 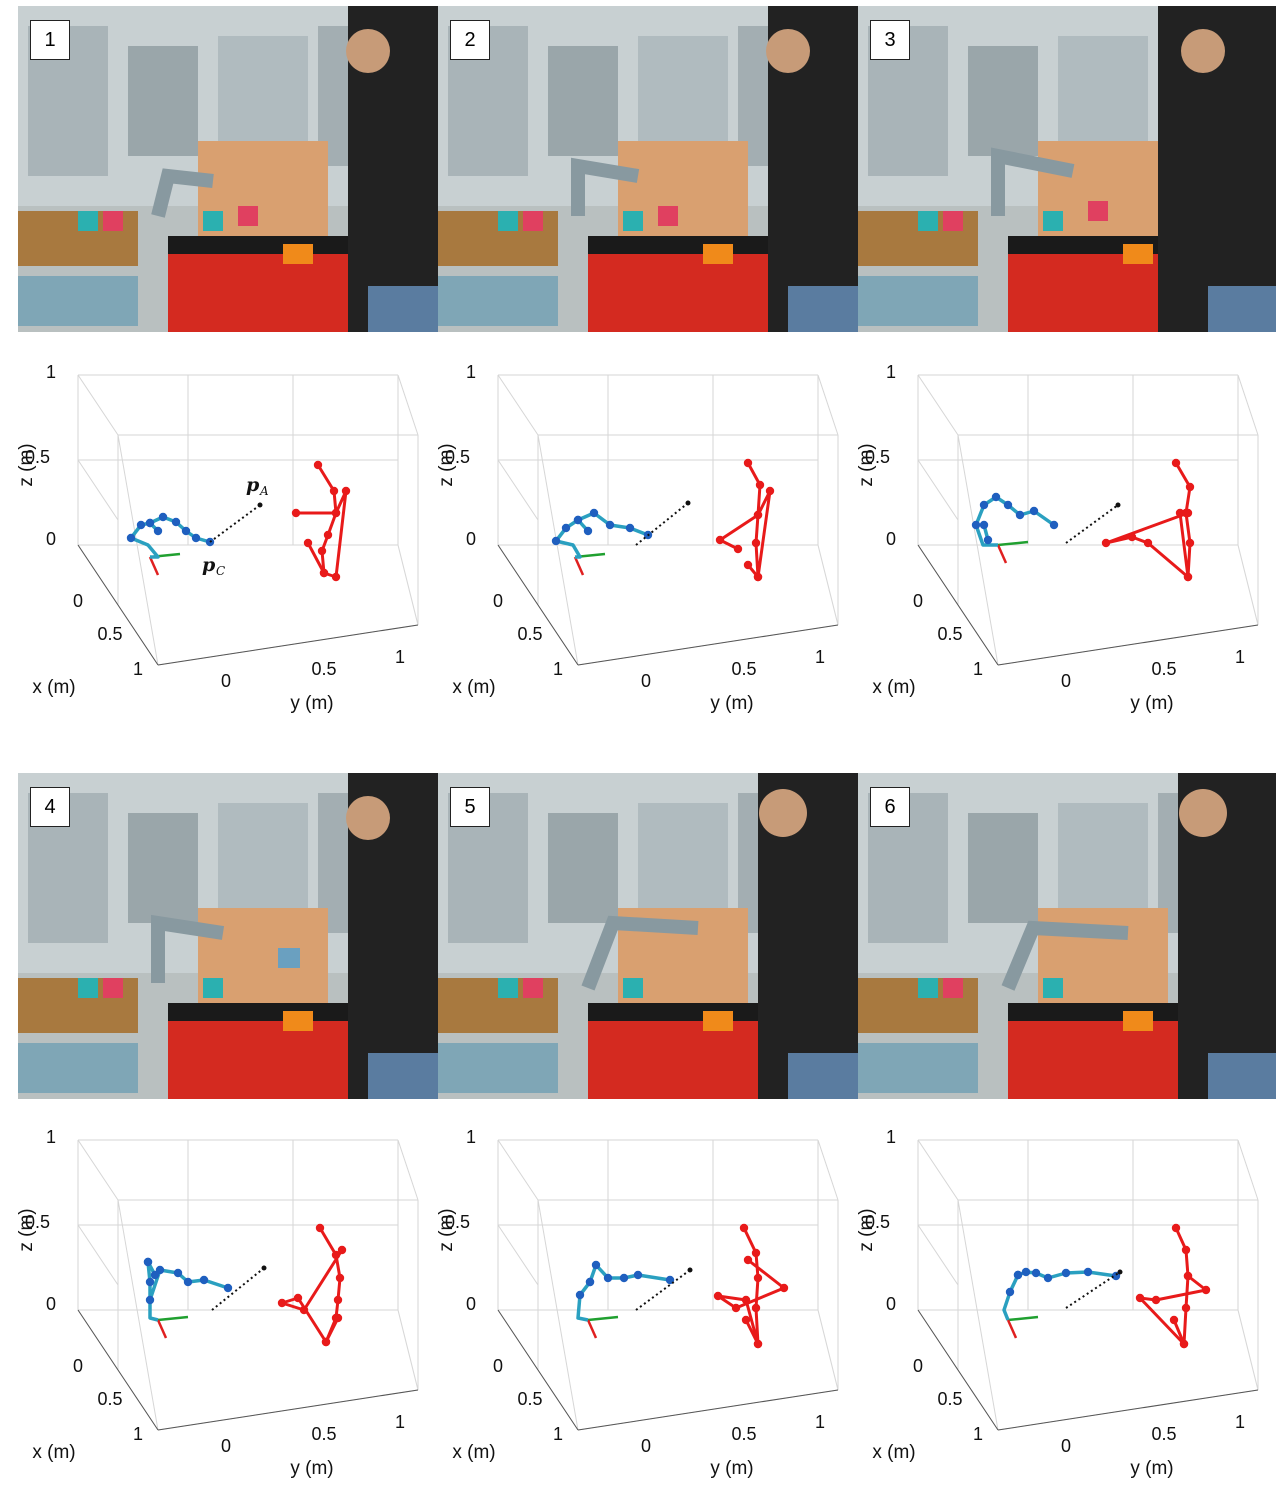 I want to click on photo-frame-6: 6, so click(x=1067, y=936).